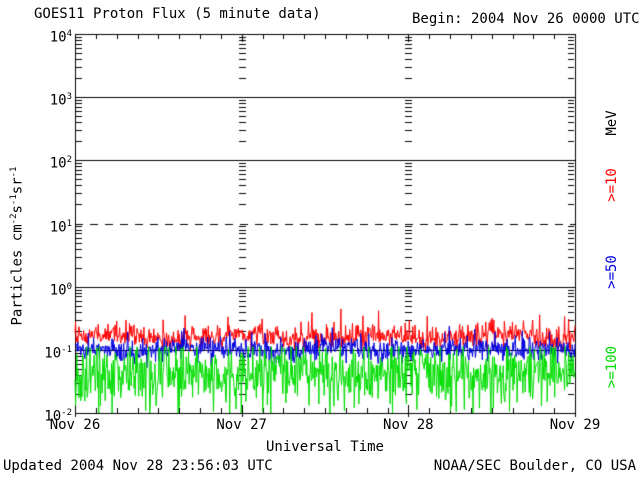 This screenshot has height=480, width=640. Describe the element at coordinates (58, 416) in the screenshot. I see `y-tick-label: 10⁻²` at that location.